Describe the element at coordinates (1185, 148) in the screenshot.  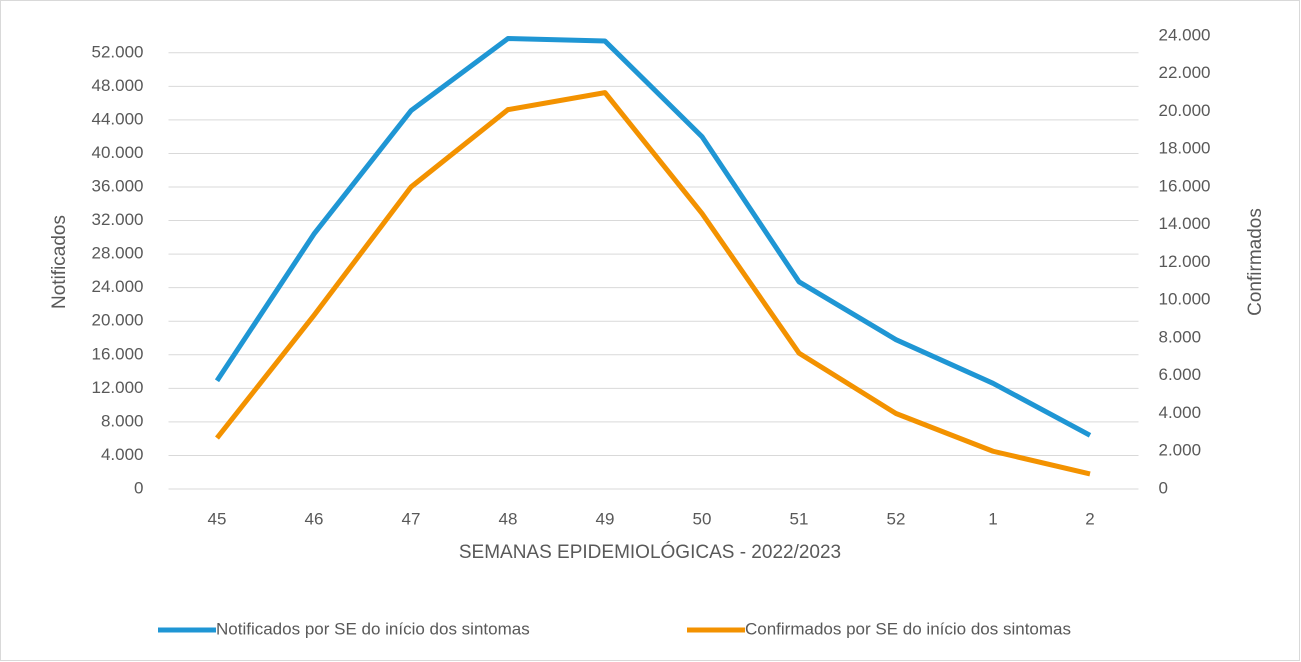
I see `y2-tick-label: 18.000` at that location.